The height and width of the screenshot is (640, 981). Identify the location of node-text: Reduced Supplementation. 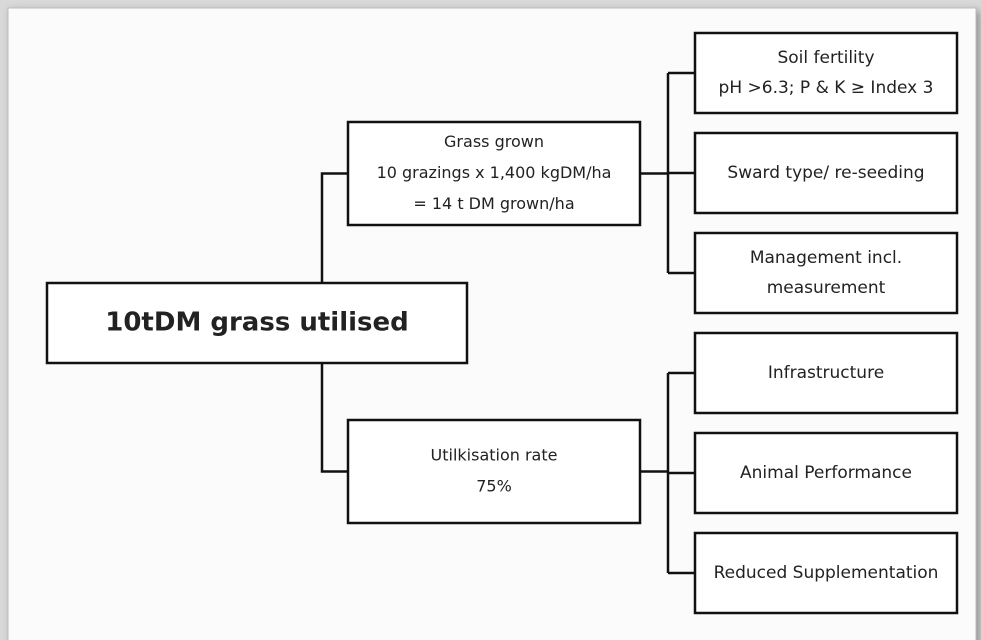
(826, 573).